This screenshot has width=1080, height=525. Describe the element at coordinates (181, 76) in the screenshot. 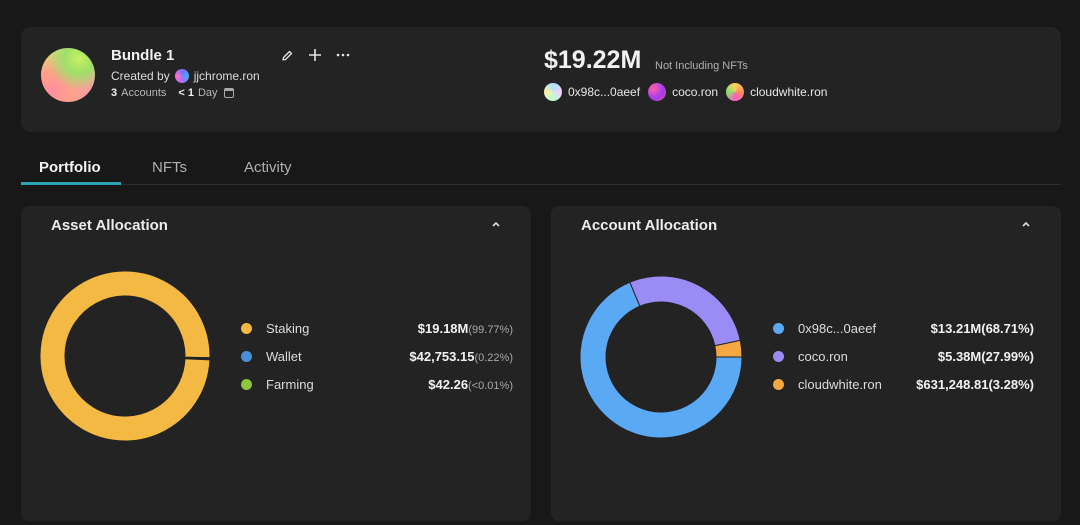

I see `creator-avatar` at that location.